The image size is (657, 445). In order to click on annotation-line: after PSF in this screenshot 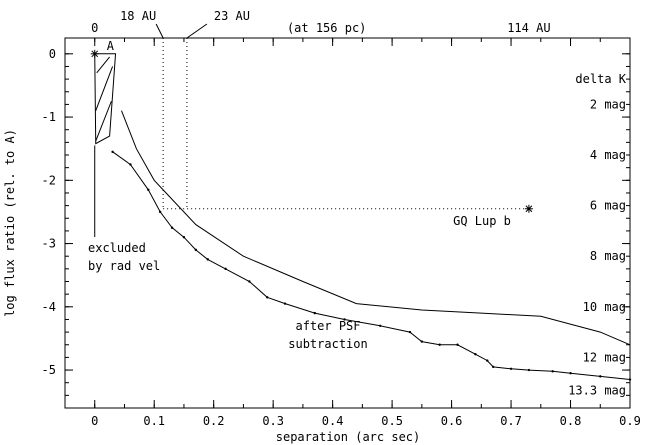, I will do `click(327, 326)`.